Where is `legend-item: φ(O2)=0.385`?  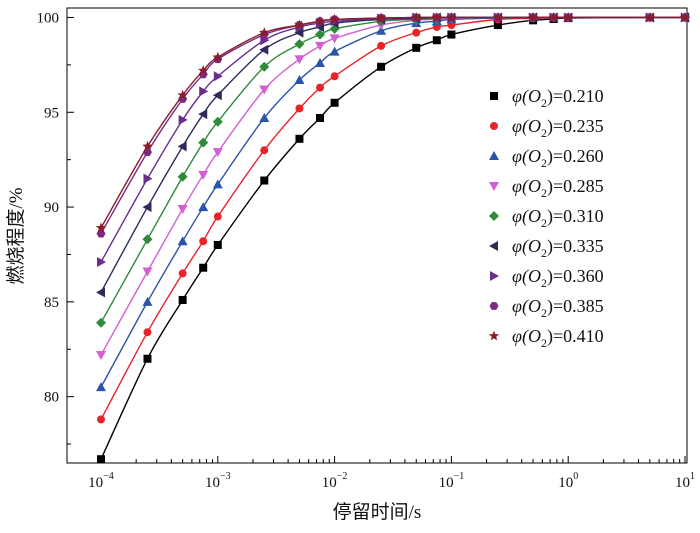
legend-item: φ(O2)=0.385 is located at coordinates (546, 308).